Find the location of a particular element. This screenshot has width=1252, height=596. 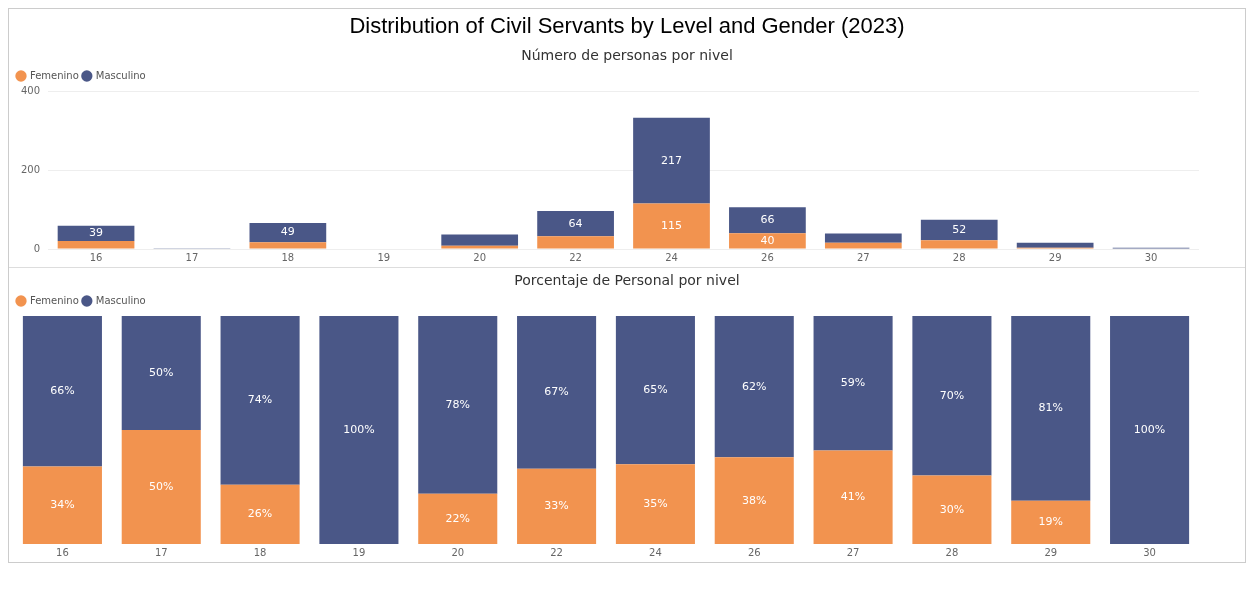

data-label: 39 is located at coordinates (96, 233).